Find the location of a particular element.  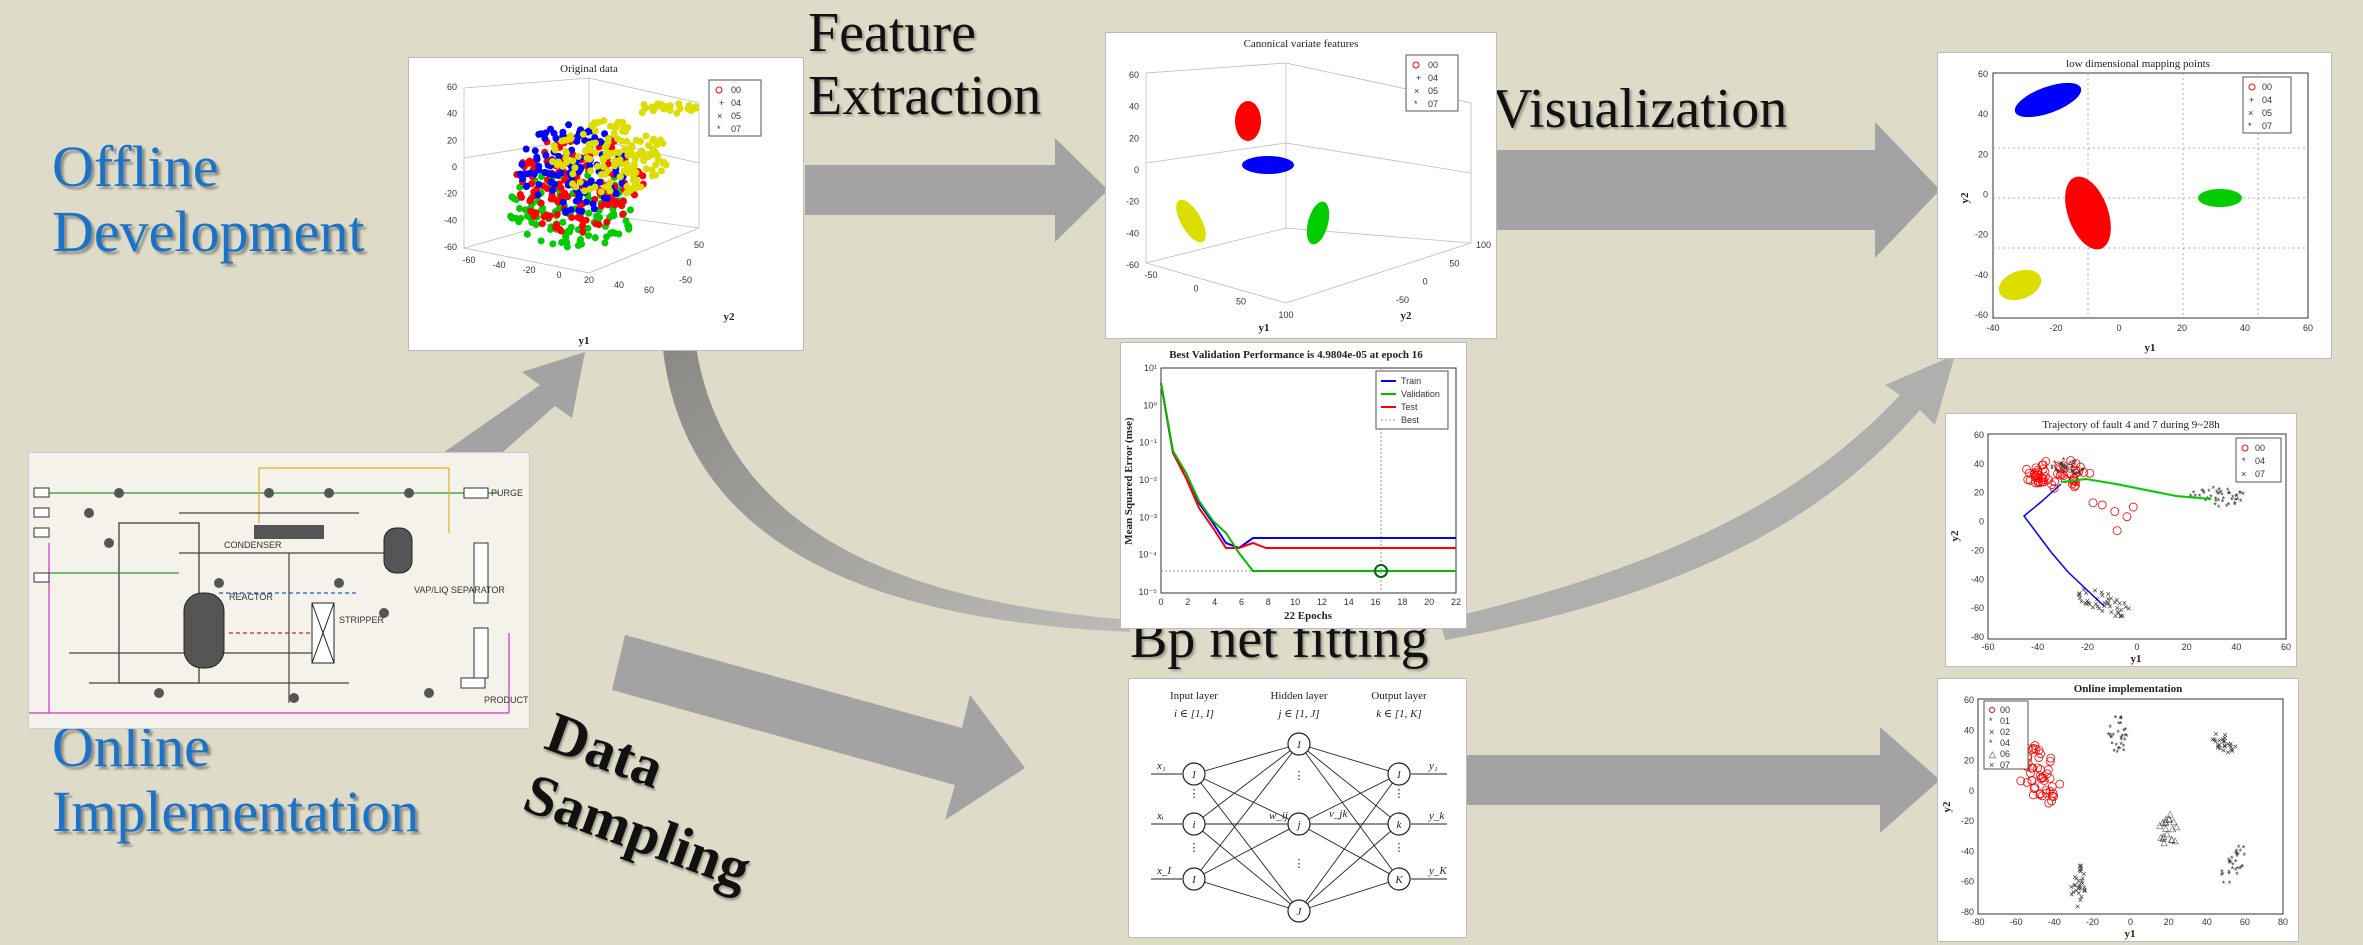

trajectory-xtick-3: 0 is located at coordinates (2136, 647).